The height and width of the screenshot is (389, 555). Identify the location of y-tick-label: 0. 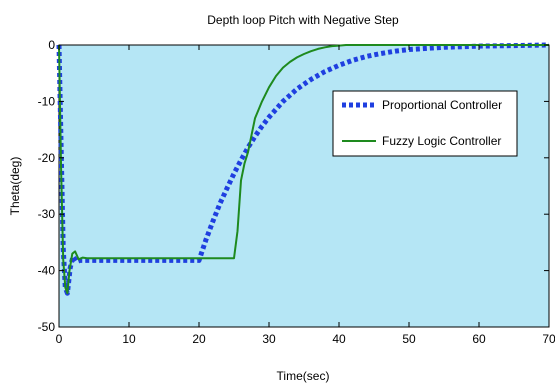
(51, 45).